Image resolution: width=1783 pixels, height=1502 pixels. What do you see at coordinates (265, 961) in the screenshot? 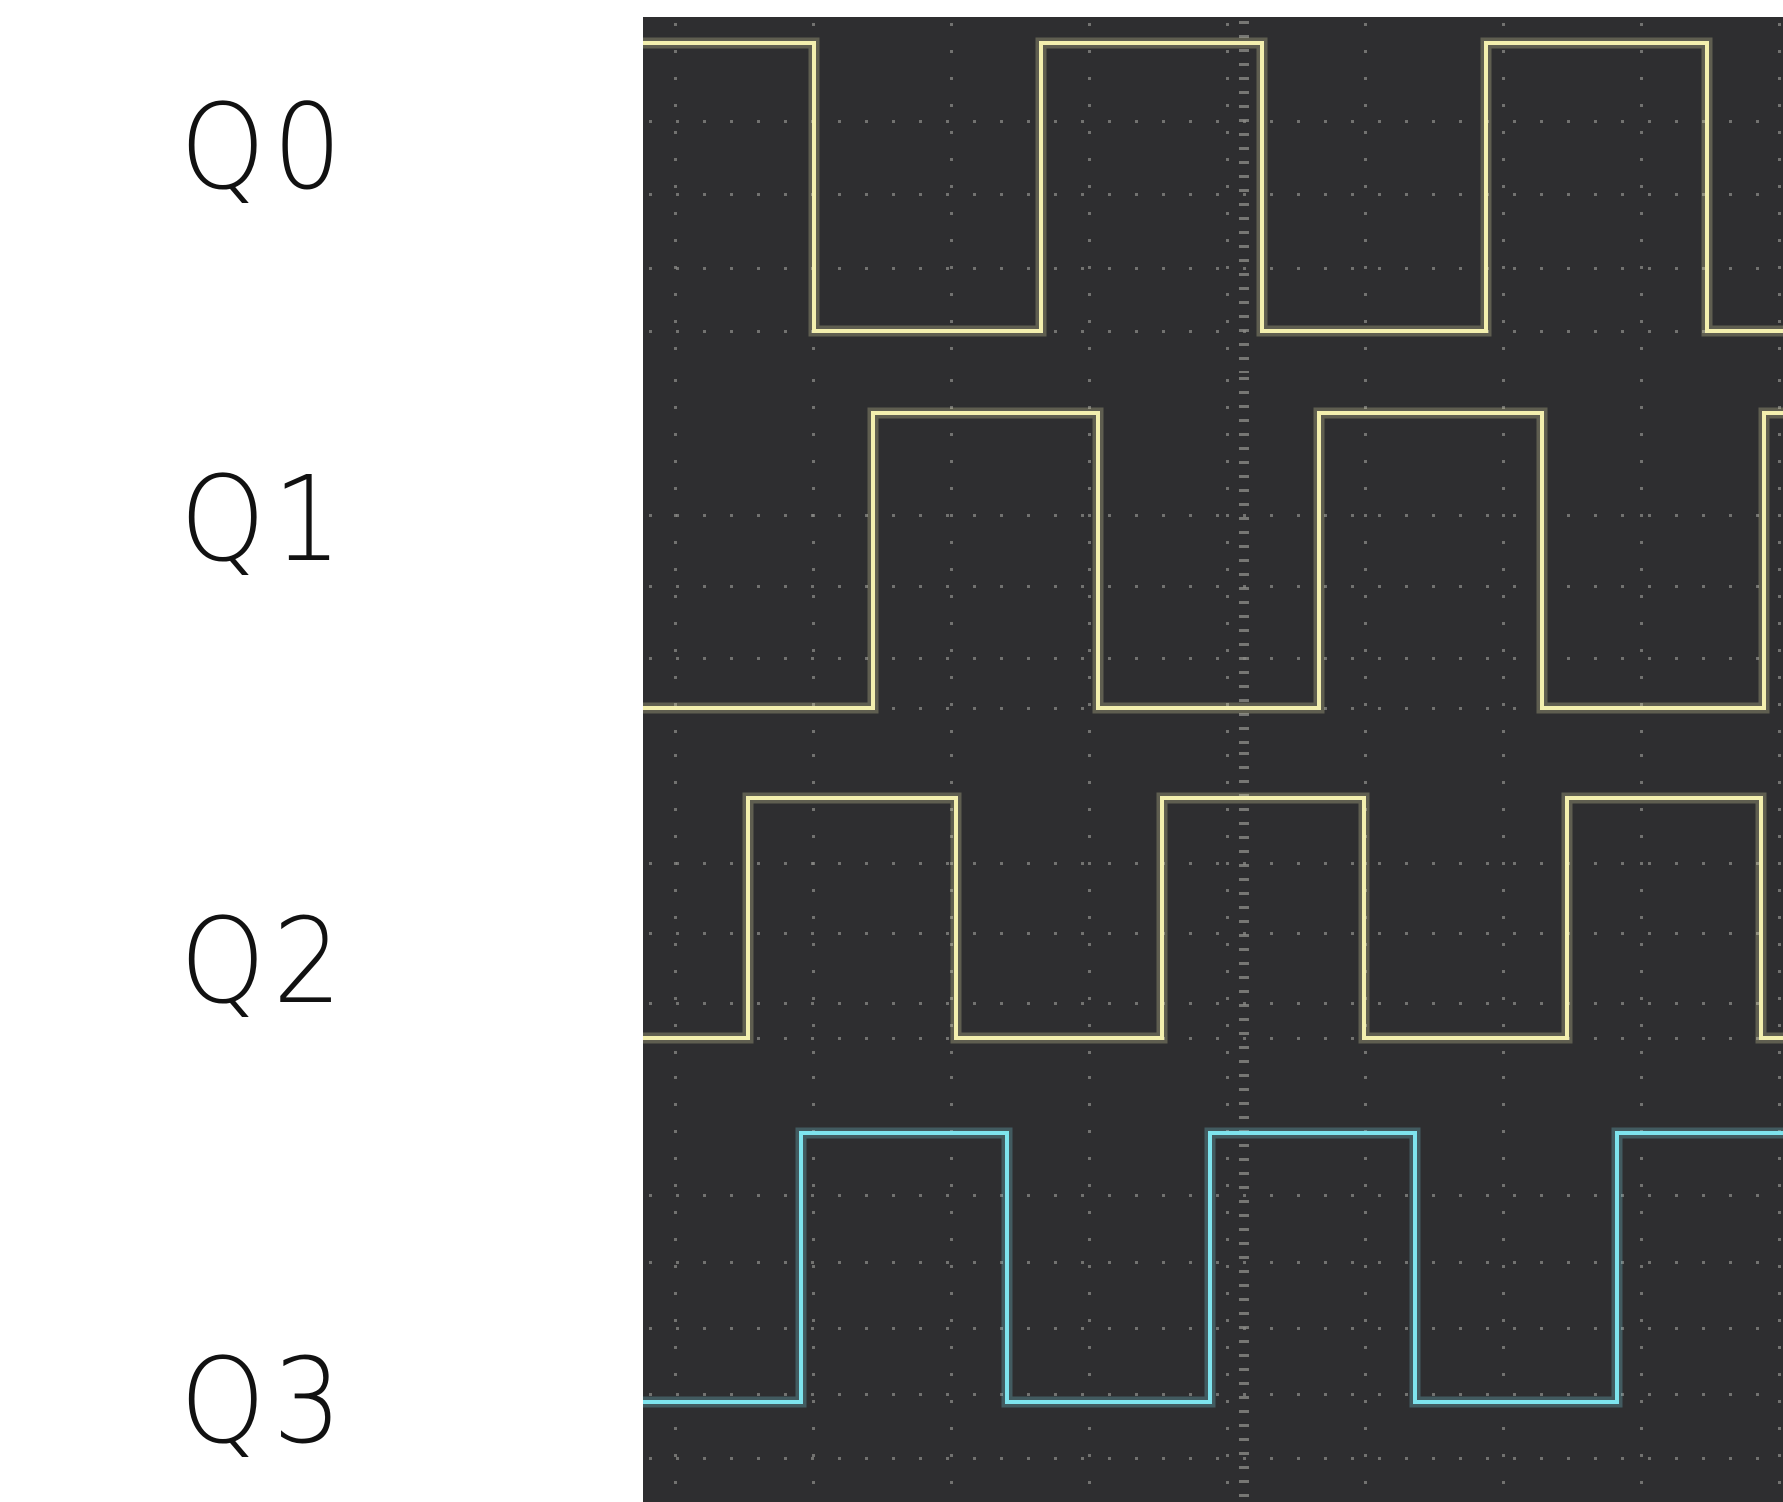
I see `label-q2: Q2` at bounding box center [265, 961].